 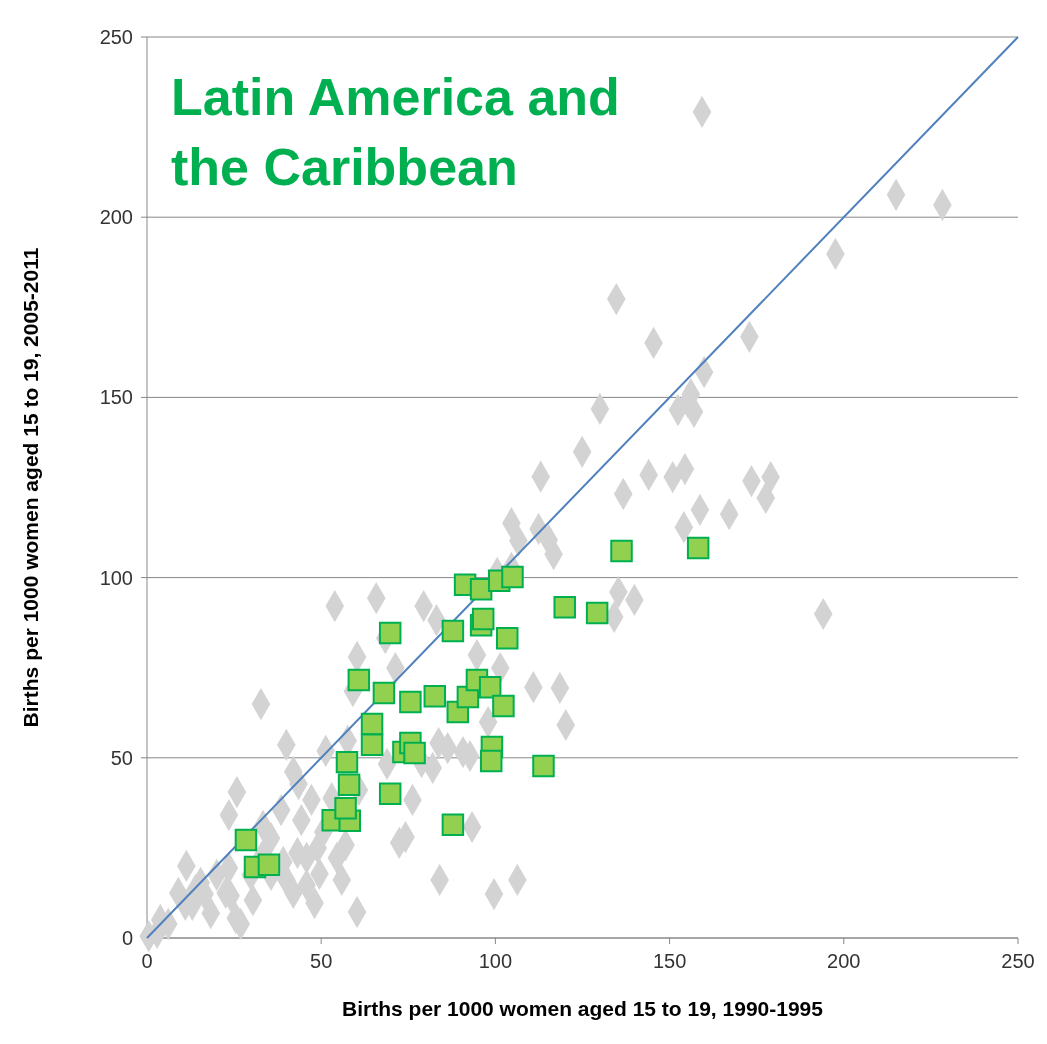 What do you see at coordinates (395, 132) in the screenshot?
I see `text: Latin America and the Caribbean` at bounding box center [395, 132].